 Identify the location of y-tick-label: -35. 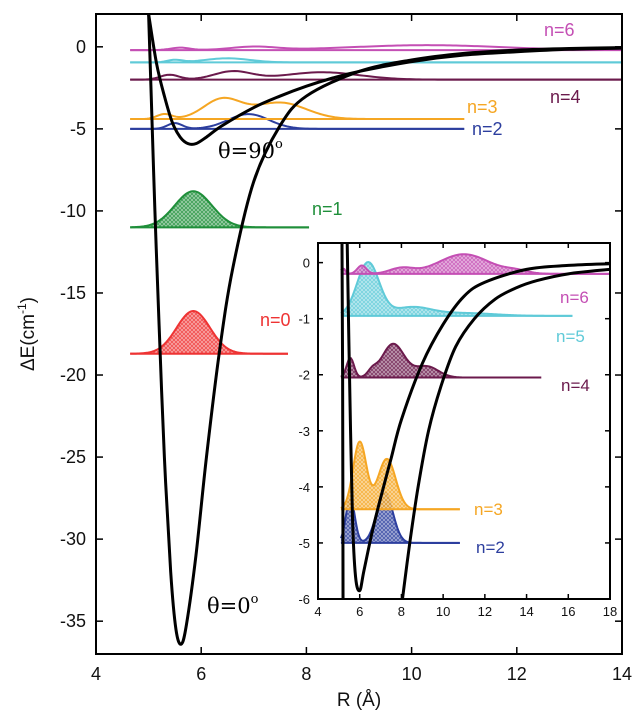
(73, 621).